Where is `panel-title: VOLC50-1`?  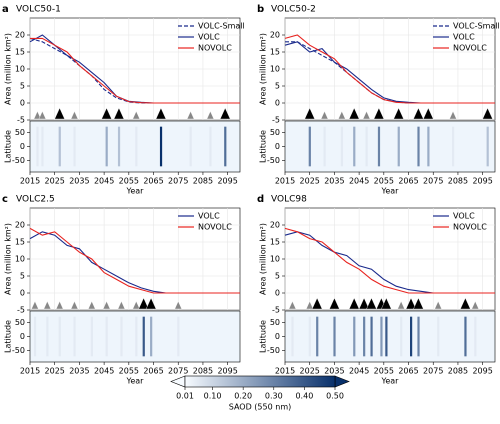 panel-title: VOLC50-1 is located at coordinates (38, 10).